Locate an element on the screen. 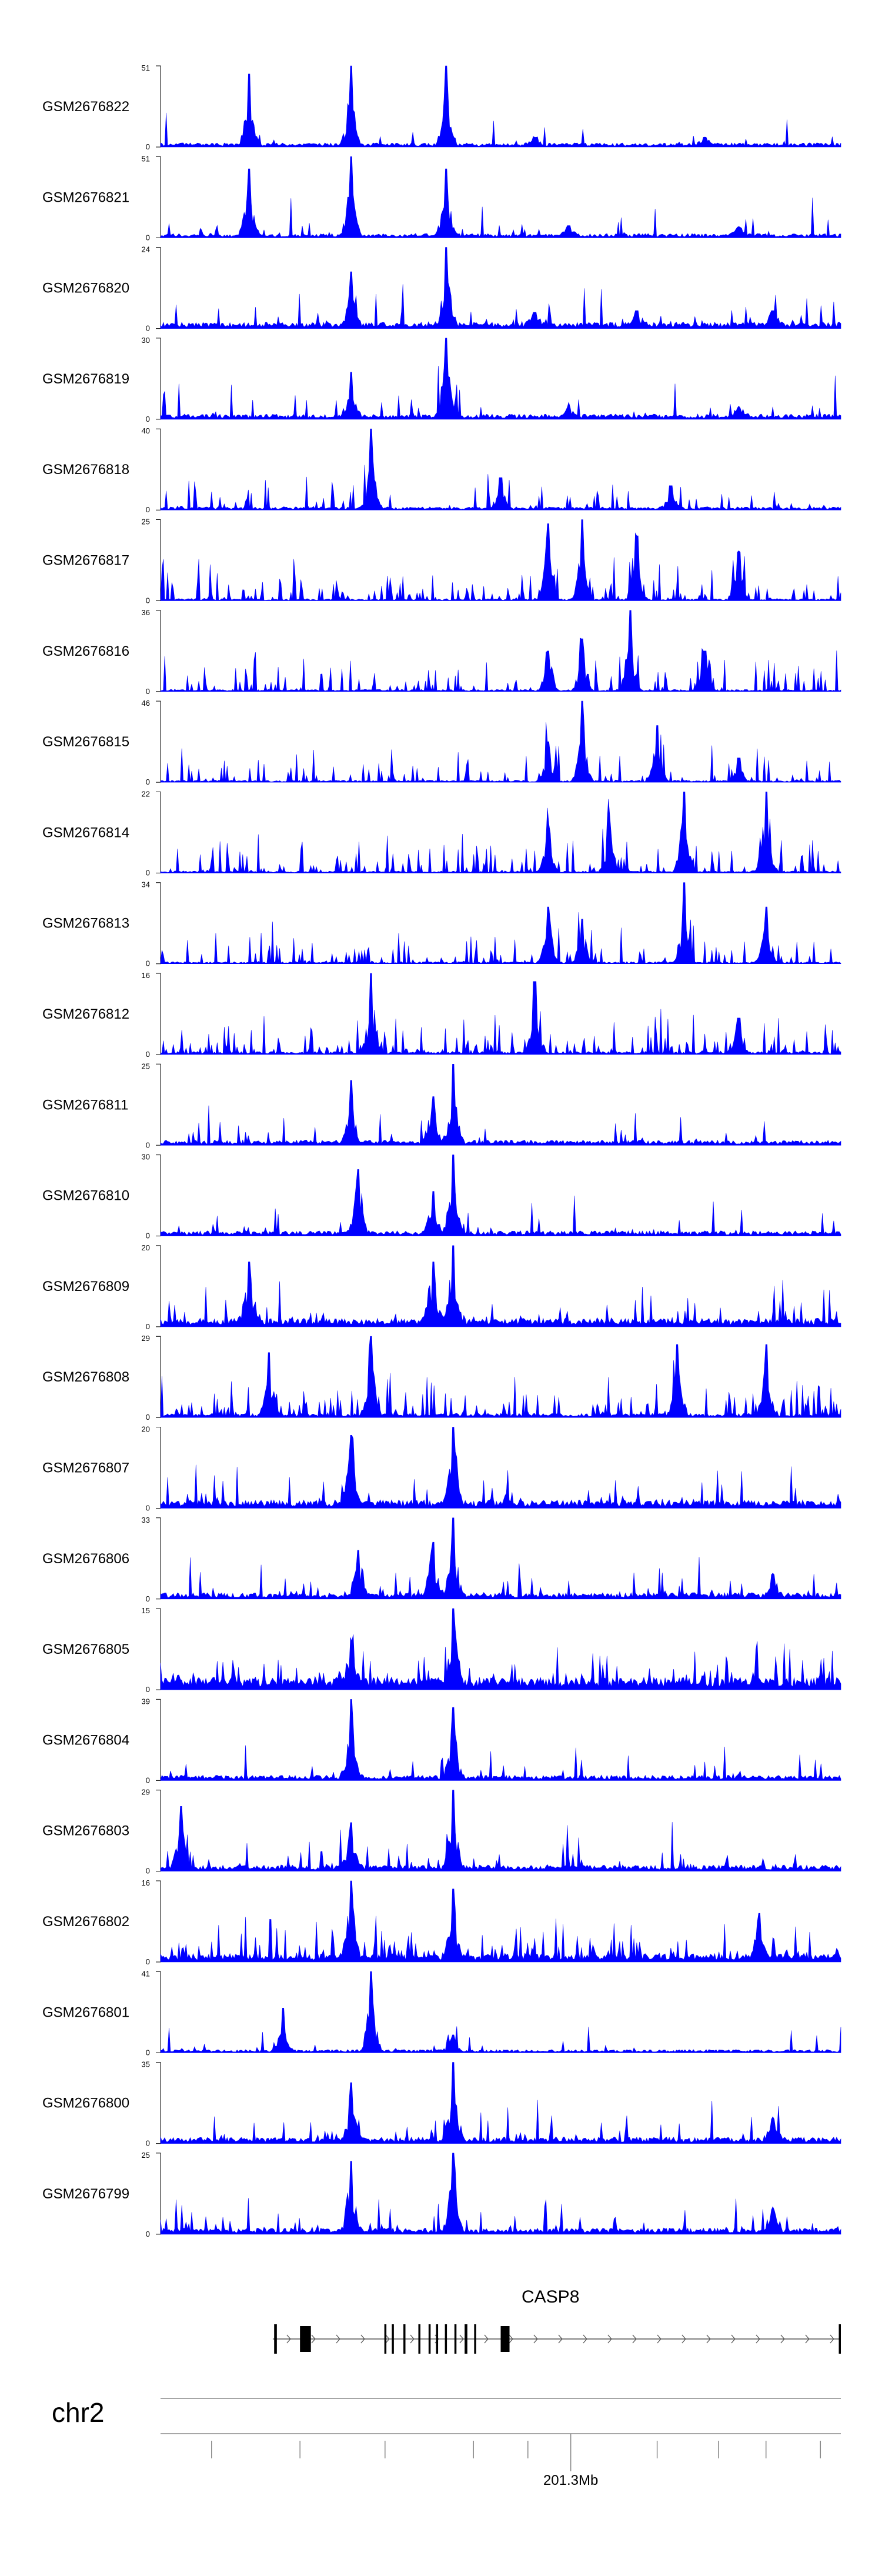 The image size is (882, 2576). track-GSM2676821: GSM2676821 51 0 is located at coordinates (441, 198).